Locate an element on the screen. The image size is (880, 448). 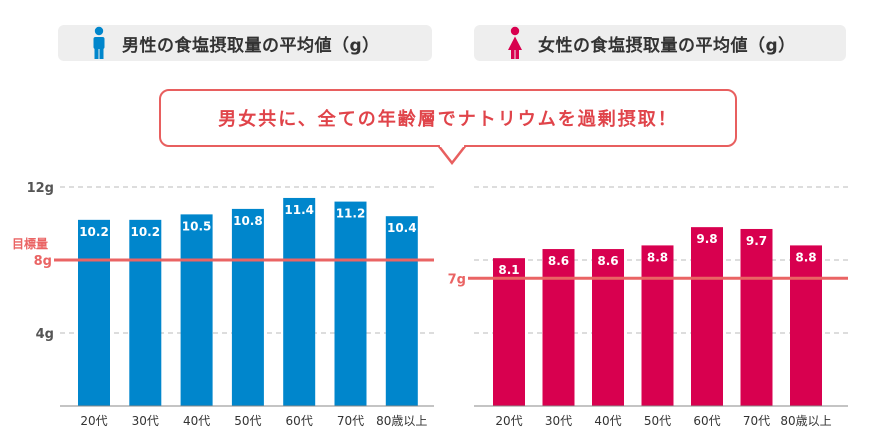
female-category-label-5: 70代 is located at coordinates (756, 421).